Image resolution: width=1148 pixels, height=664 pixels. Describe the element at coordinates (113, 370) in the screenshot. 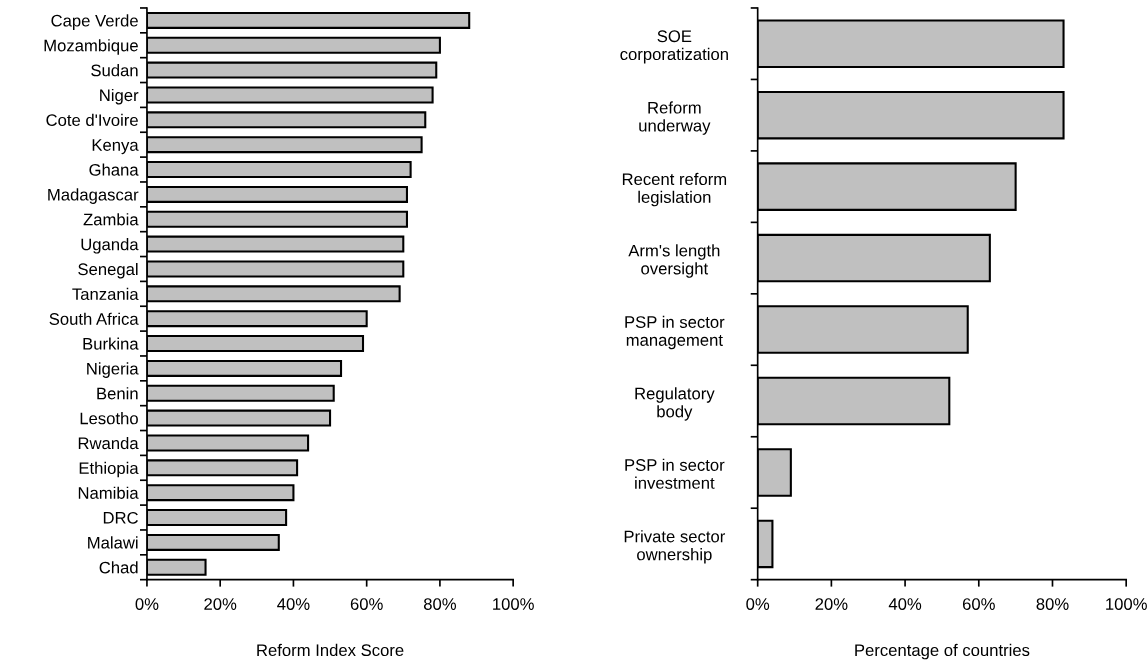

I see `y-tick-label: Nigeria` at that location.